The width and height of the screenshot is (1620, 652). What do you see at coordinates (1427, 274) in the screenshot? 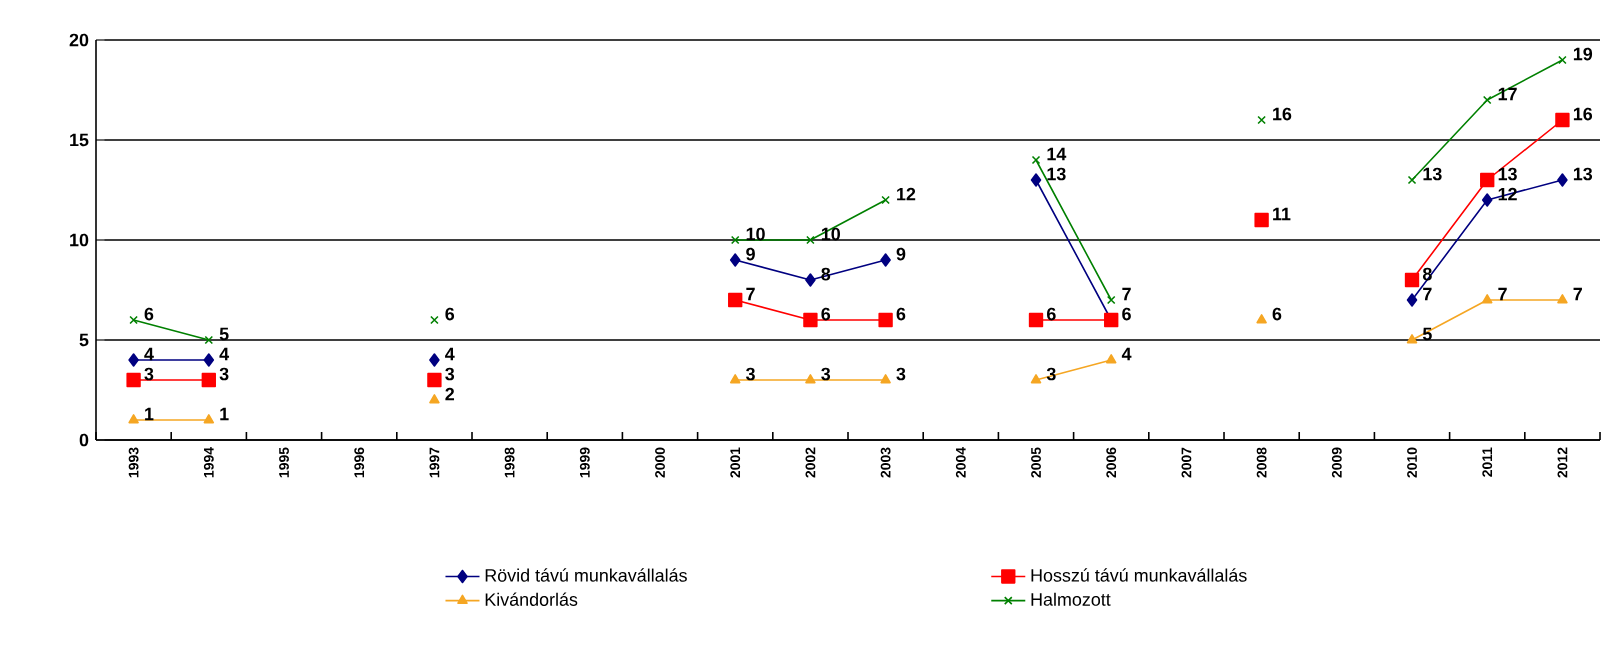
I see `data-label: 8` at bounding box center [1427, 274].